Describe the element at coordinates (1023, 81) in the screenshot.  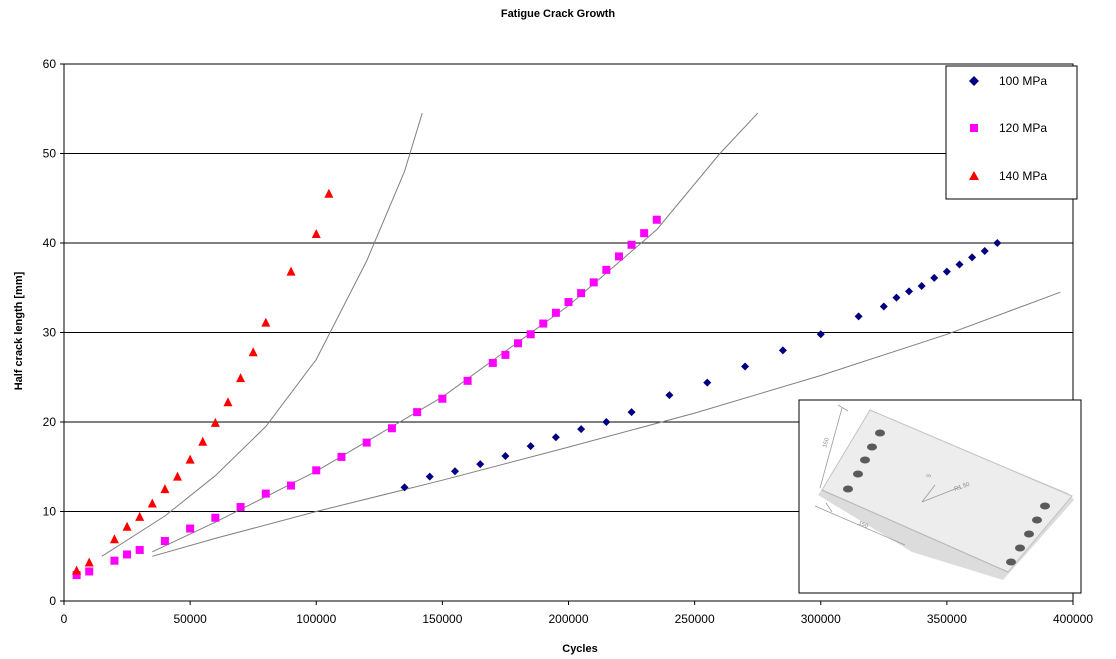
I see `legend-label-100mpa: 100 MPa` at that location.